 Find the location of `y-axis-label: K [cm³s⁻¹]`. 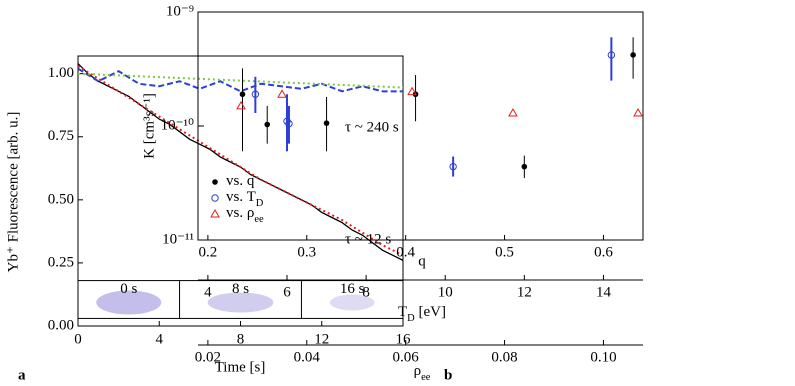

y-axis-label: K [cm³s⁻¹] is located at coordinates (149, 126).